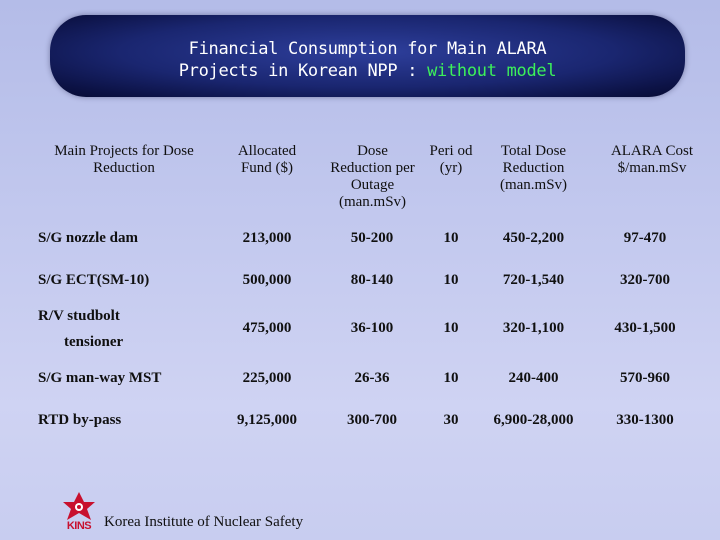 The height and width of the screenshot is (540, 720). Describe the element at coordinates (451, 378) in the screenshot. I see `table-row-4-period: 10` at that location.